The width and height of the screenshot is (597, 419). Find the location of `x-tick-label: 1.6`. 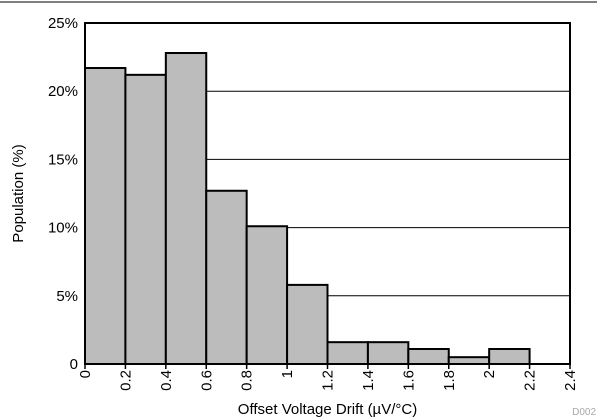

x-tick-label: 1.6 is located at coordinates (408, 380).